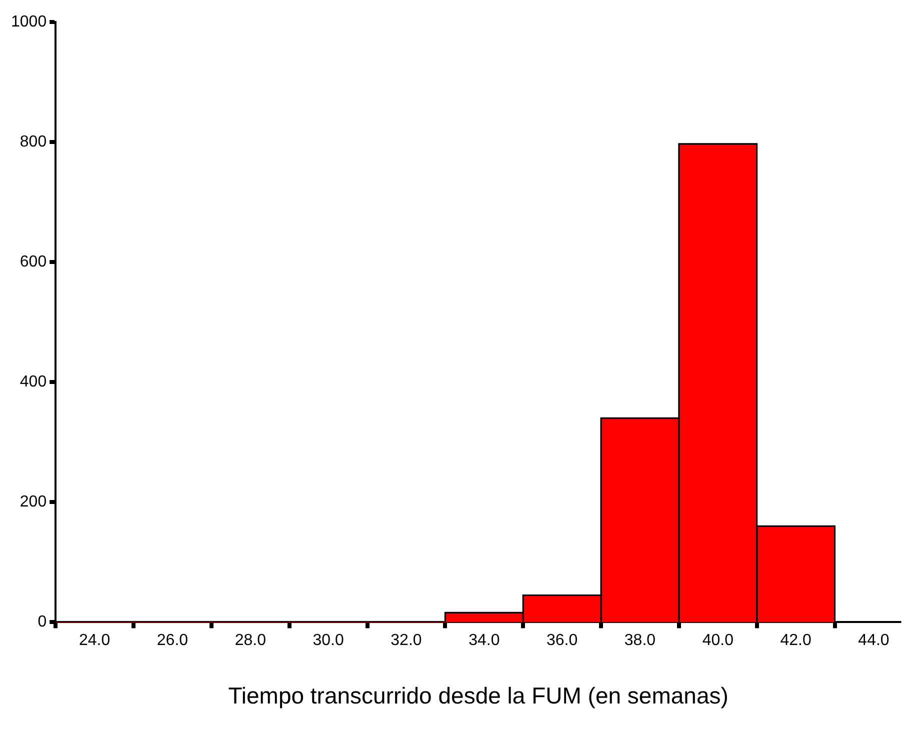 This screenshot has width=913, height=731. What do you see at coordinates (796, 641) in the screenshot?
I see `x-tick-label: 42.0` at bounding box center [796, 641].